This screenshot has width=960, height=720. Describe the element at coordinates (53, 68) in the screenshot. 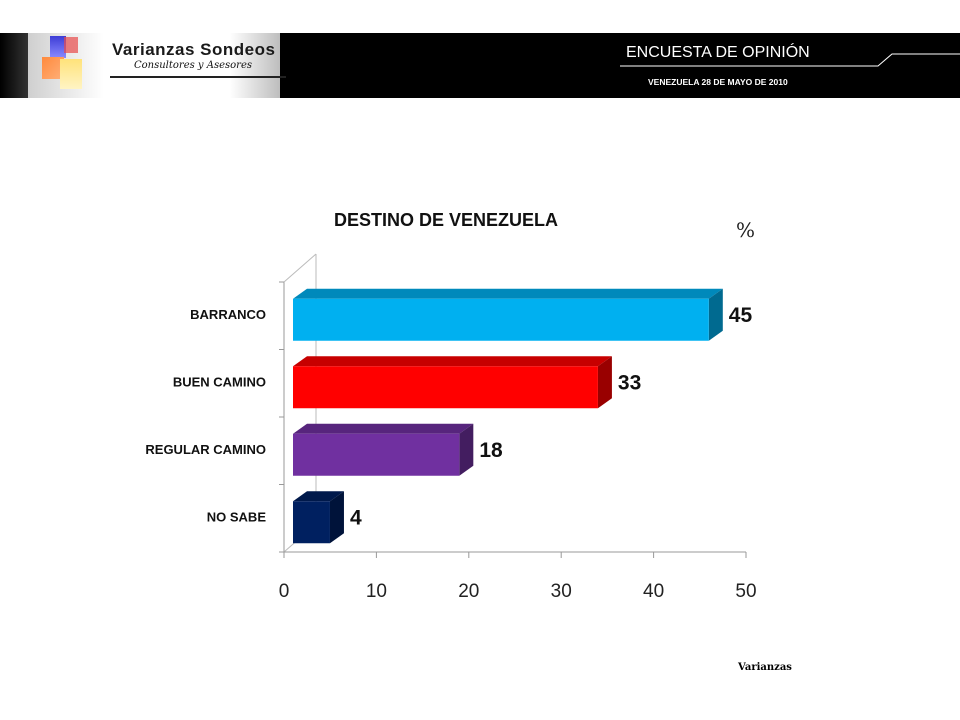

I see `logo-square-orange` at that location.